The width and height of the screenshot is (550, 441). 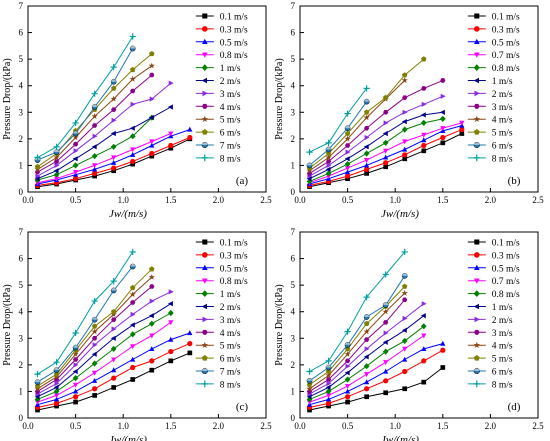 I want to click on legend-label-b-2: 0.5 m/s, so click(x=506, y=43).